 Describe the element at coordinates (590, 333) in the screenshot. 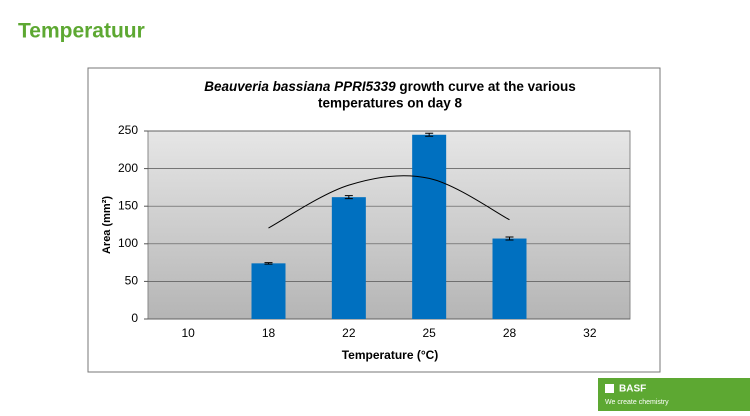

I see `x-tick-label: 32` at that location.